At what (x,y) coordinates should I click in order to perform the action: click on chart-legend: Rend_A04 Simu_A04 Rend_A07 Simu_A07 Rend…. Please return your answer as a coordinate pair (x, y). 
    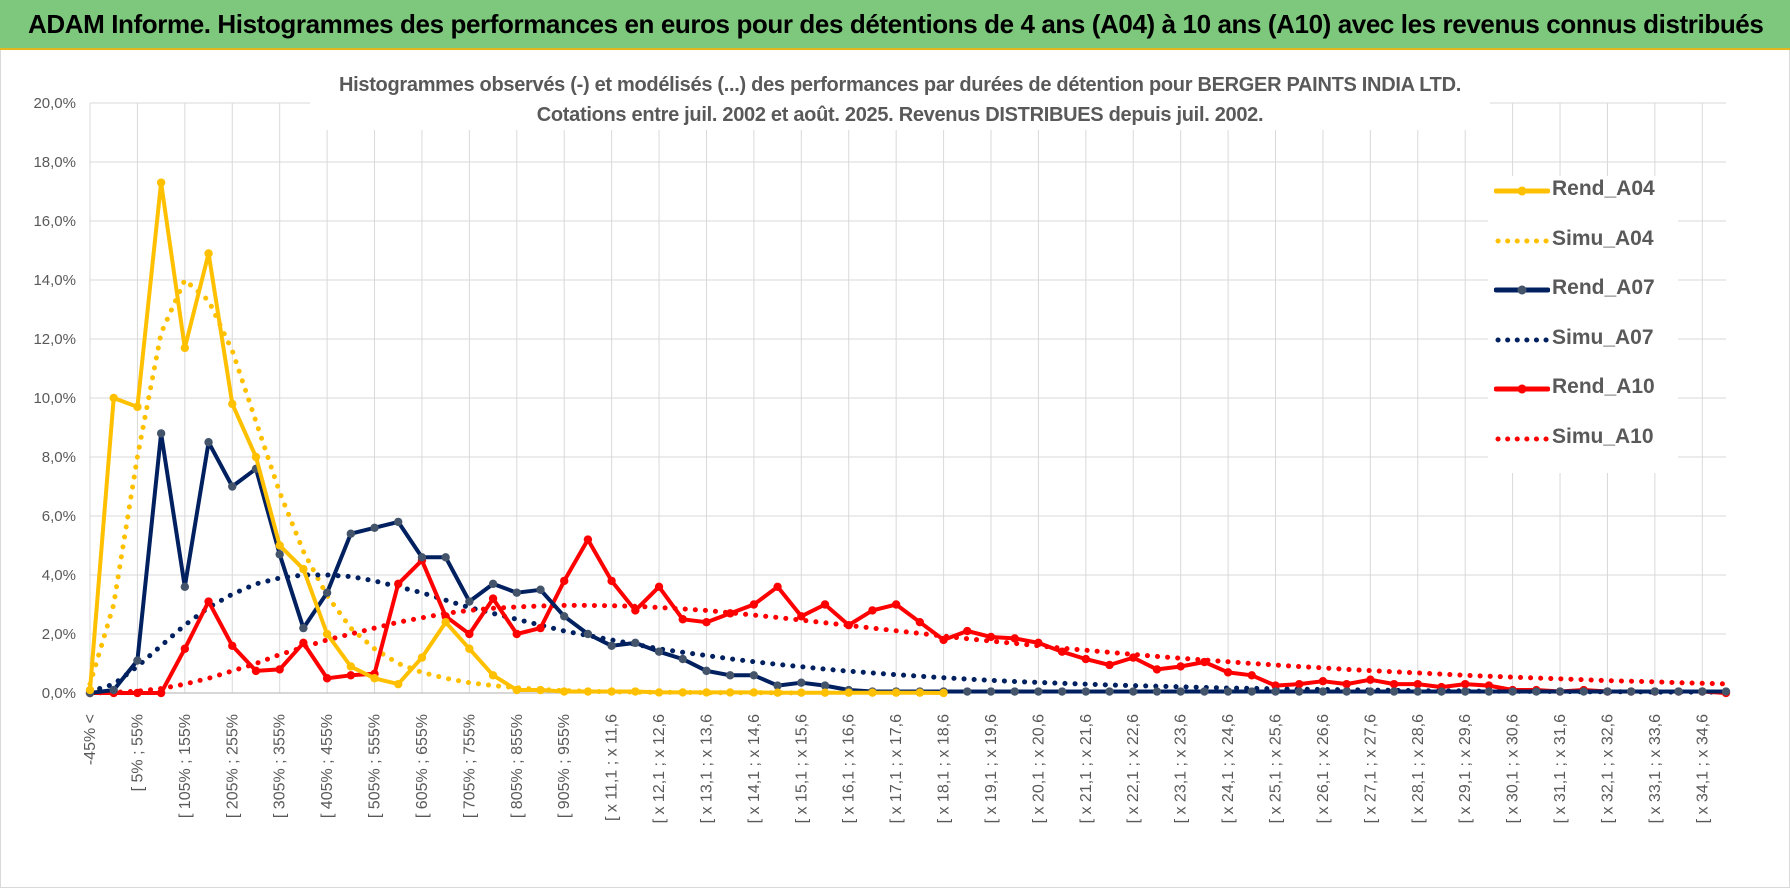
    Looking at the image, I should click on (1583, 324).